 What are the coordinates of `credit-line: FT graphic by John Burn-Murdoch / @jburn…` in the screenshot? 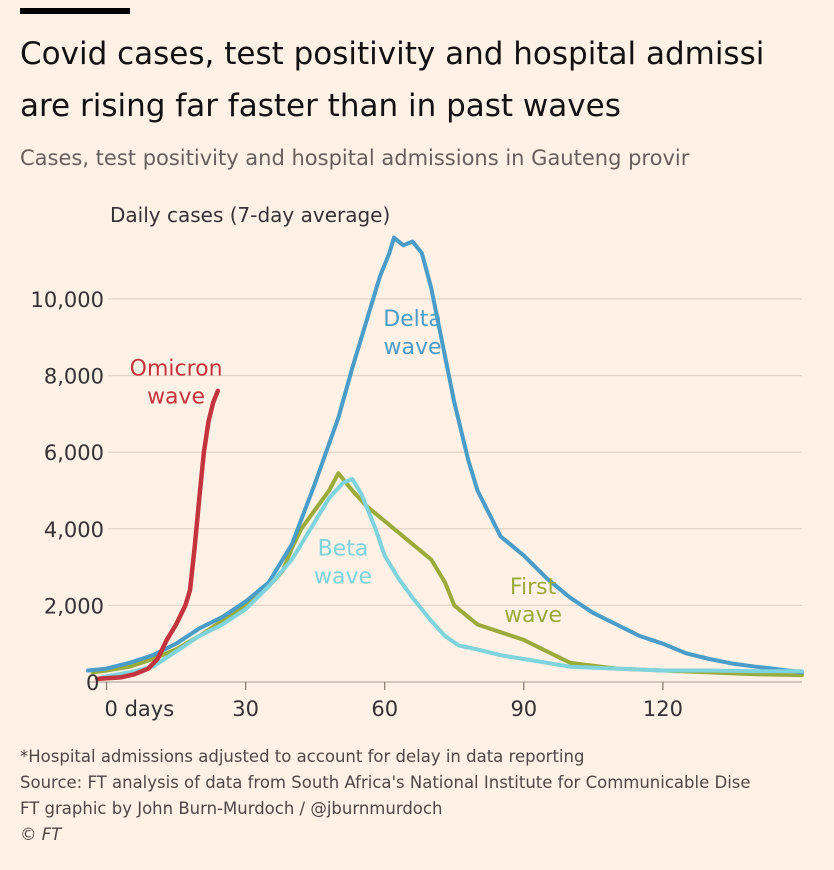 It's located at (231, 808).